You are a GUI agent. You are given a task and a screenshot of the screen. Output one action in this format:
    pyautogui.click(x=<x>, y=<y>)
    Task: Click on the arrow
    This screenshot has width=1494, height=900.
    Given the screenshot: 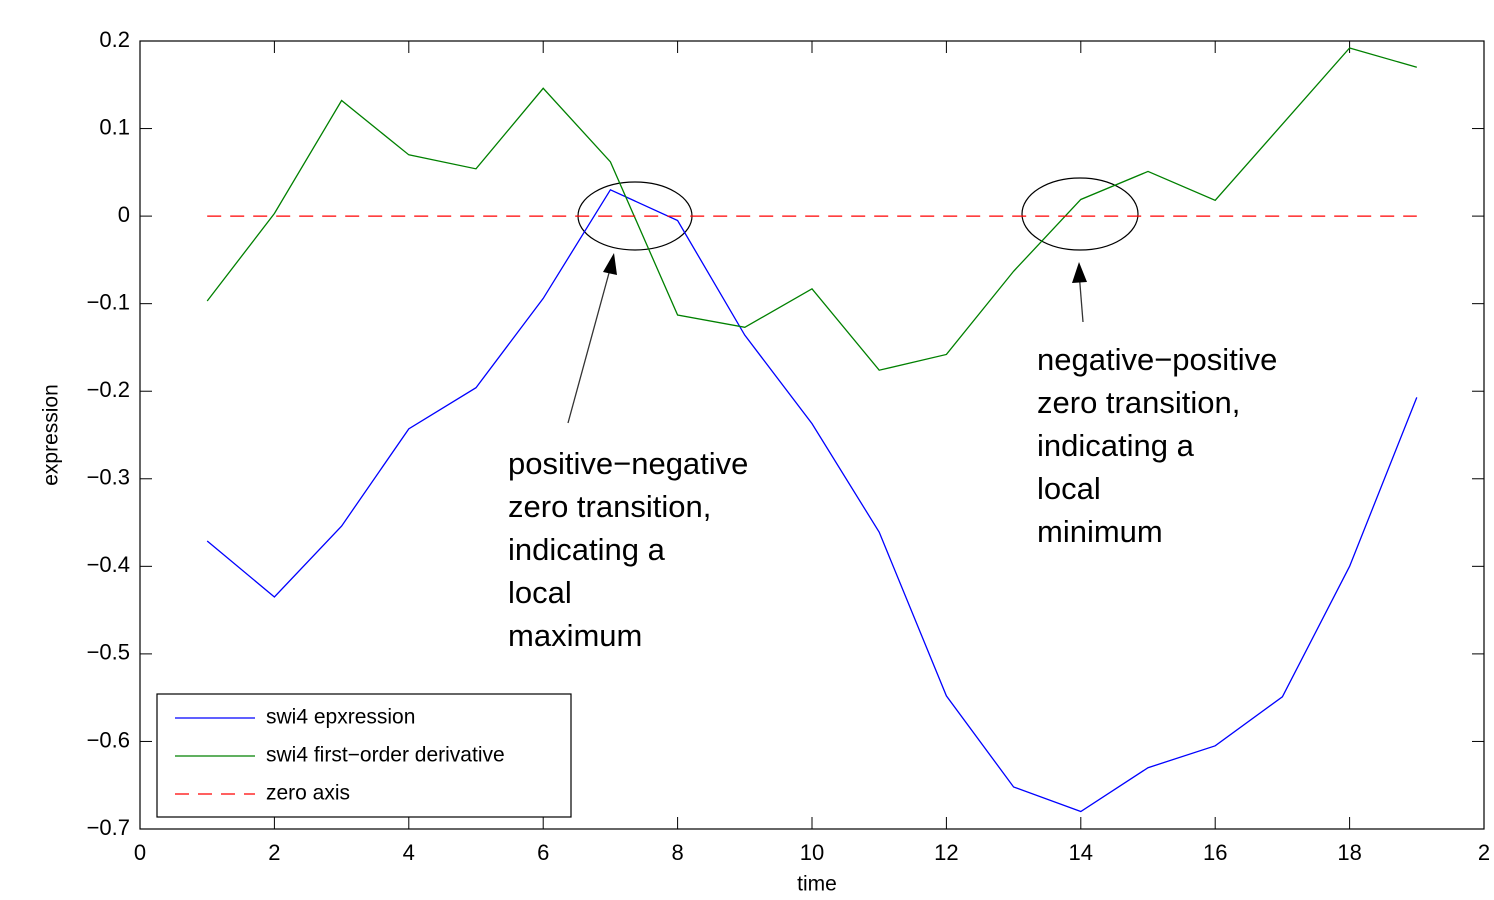 What is the action you would take?
    pyautogui.click(x=590, y=342)
    